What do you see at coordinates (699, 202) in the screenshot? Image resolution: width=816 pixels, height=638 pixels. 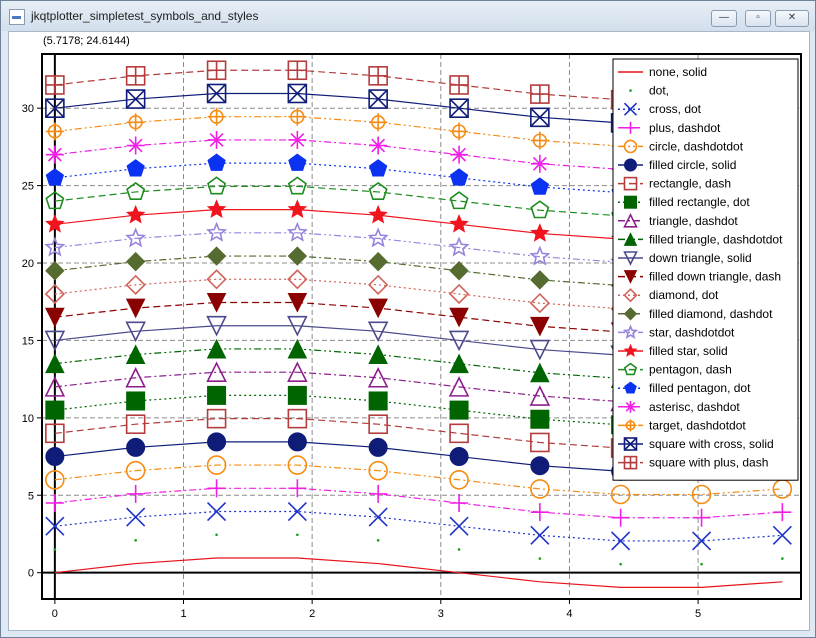 I see `legend-label: filled rectangle, dot` at bounding box center [699, 202].